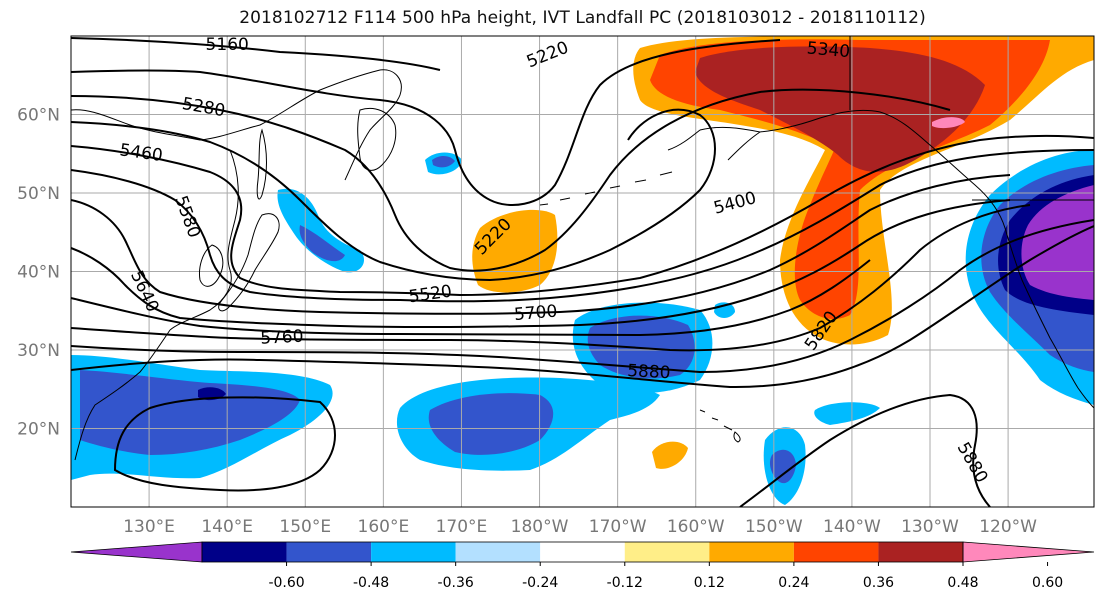 The image size is (1105, 601). I want to click on contour-label-group: 5160, so click(227, 45).